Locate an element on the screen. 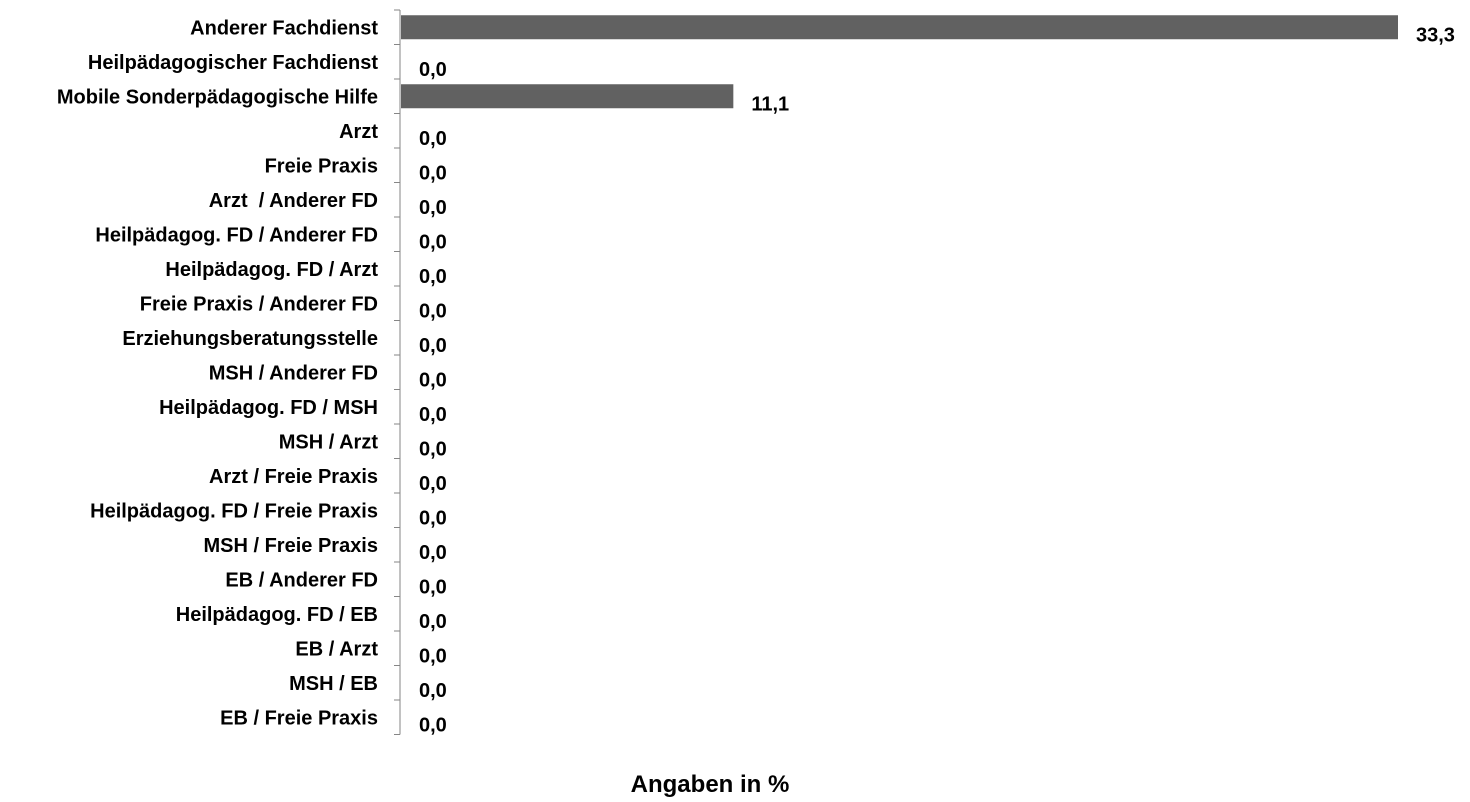 The width and height of the screenshot is (1470, 802). category-label: Heilpädagogischer Fachdienst is located at coordinates (233, 63).